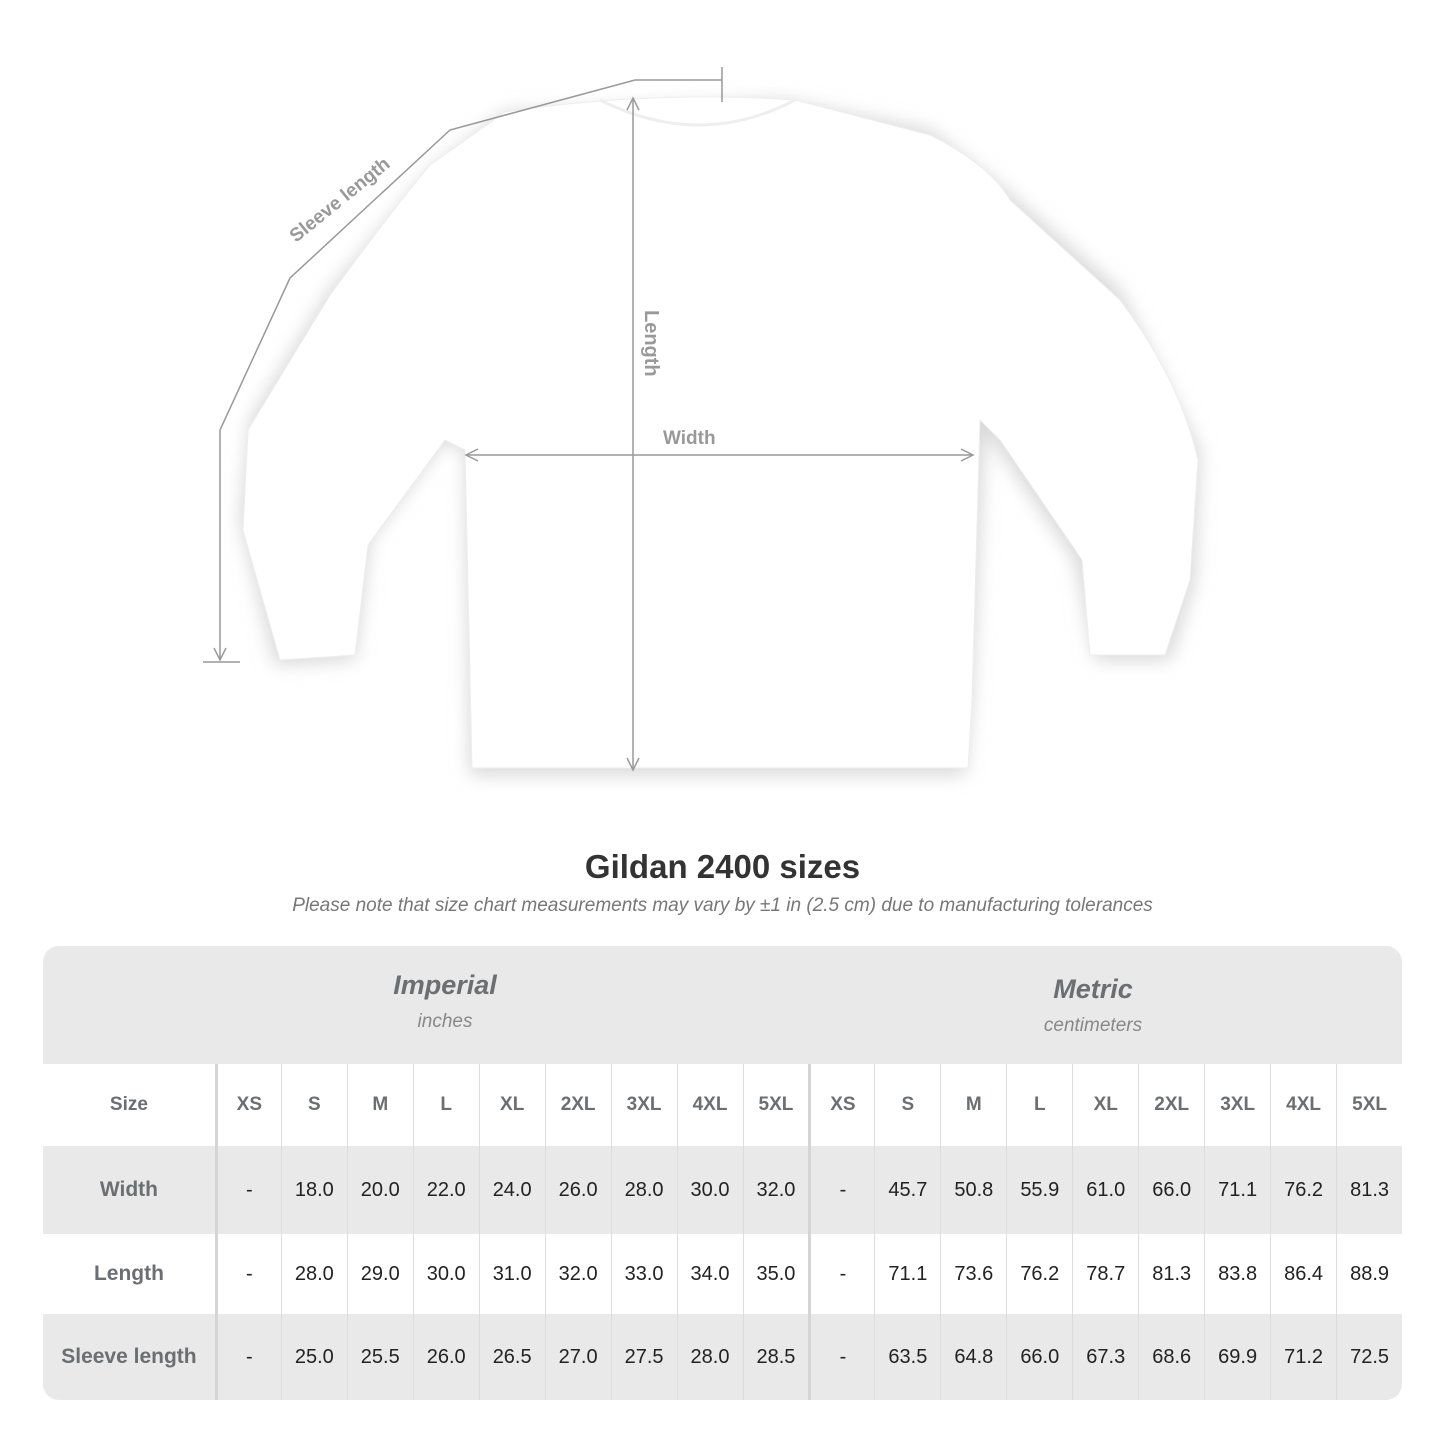 This screenshot has height=1445, width=1445. Describe the element at coordinates (643, 1357) in the screenshot. I see `imperial-value-cell: 27.5` at that location.